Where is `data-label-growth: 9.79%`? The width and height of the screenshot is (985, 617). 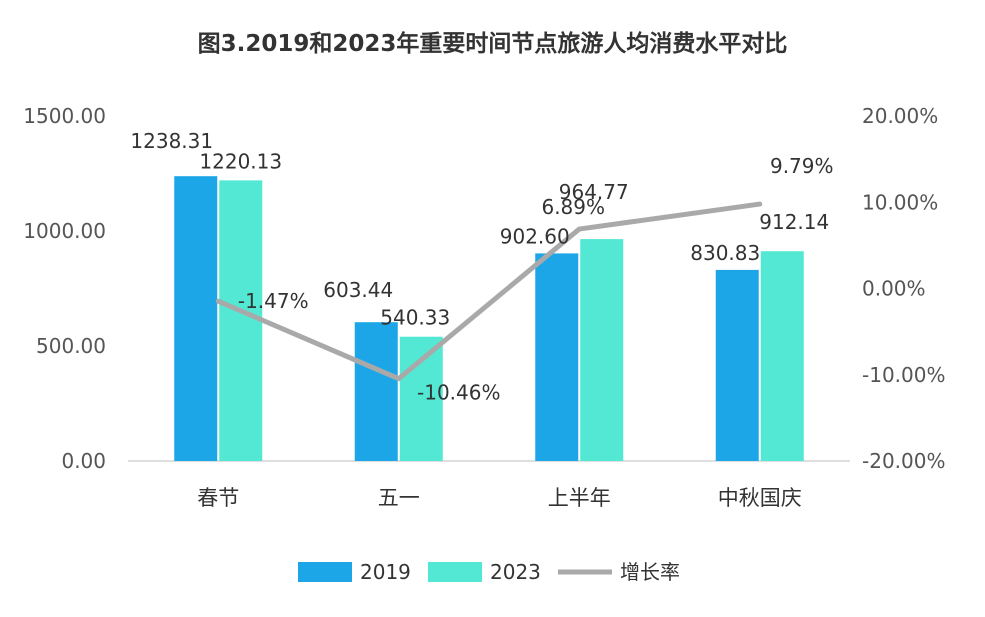 data-label-growth: 9.79% is located at coordinates (802, 166).